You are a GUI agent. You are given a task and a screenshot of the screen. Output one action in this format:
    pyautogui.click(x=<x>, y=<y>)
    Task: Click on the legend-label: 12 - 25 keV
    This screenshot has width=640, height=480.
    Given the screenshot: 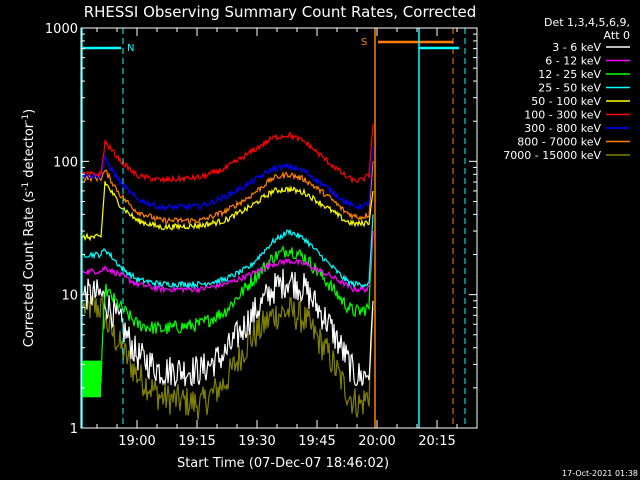 What is the action you would take?
    pyautogui.click(x=569, y=74)
    